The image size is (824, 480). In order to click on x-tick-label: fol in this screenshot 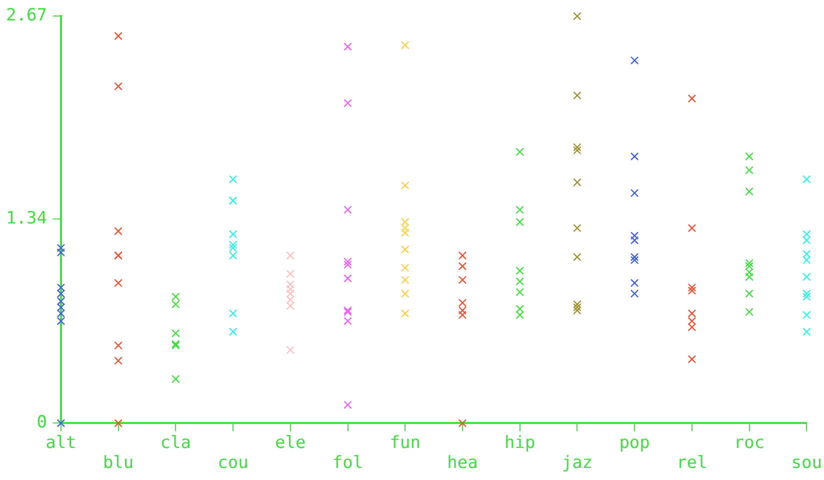, I will do `click(348, 463)`.